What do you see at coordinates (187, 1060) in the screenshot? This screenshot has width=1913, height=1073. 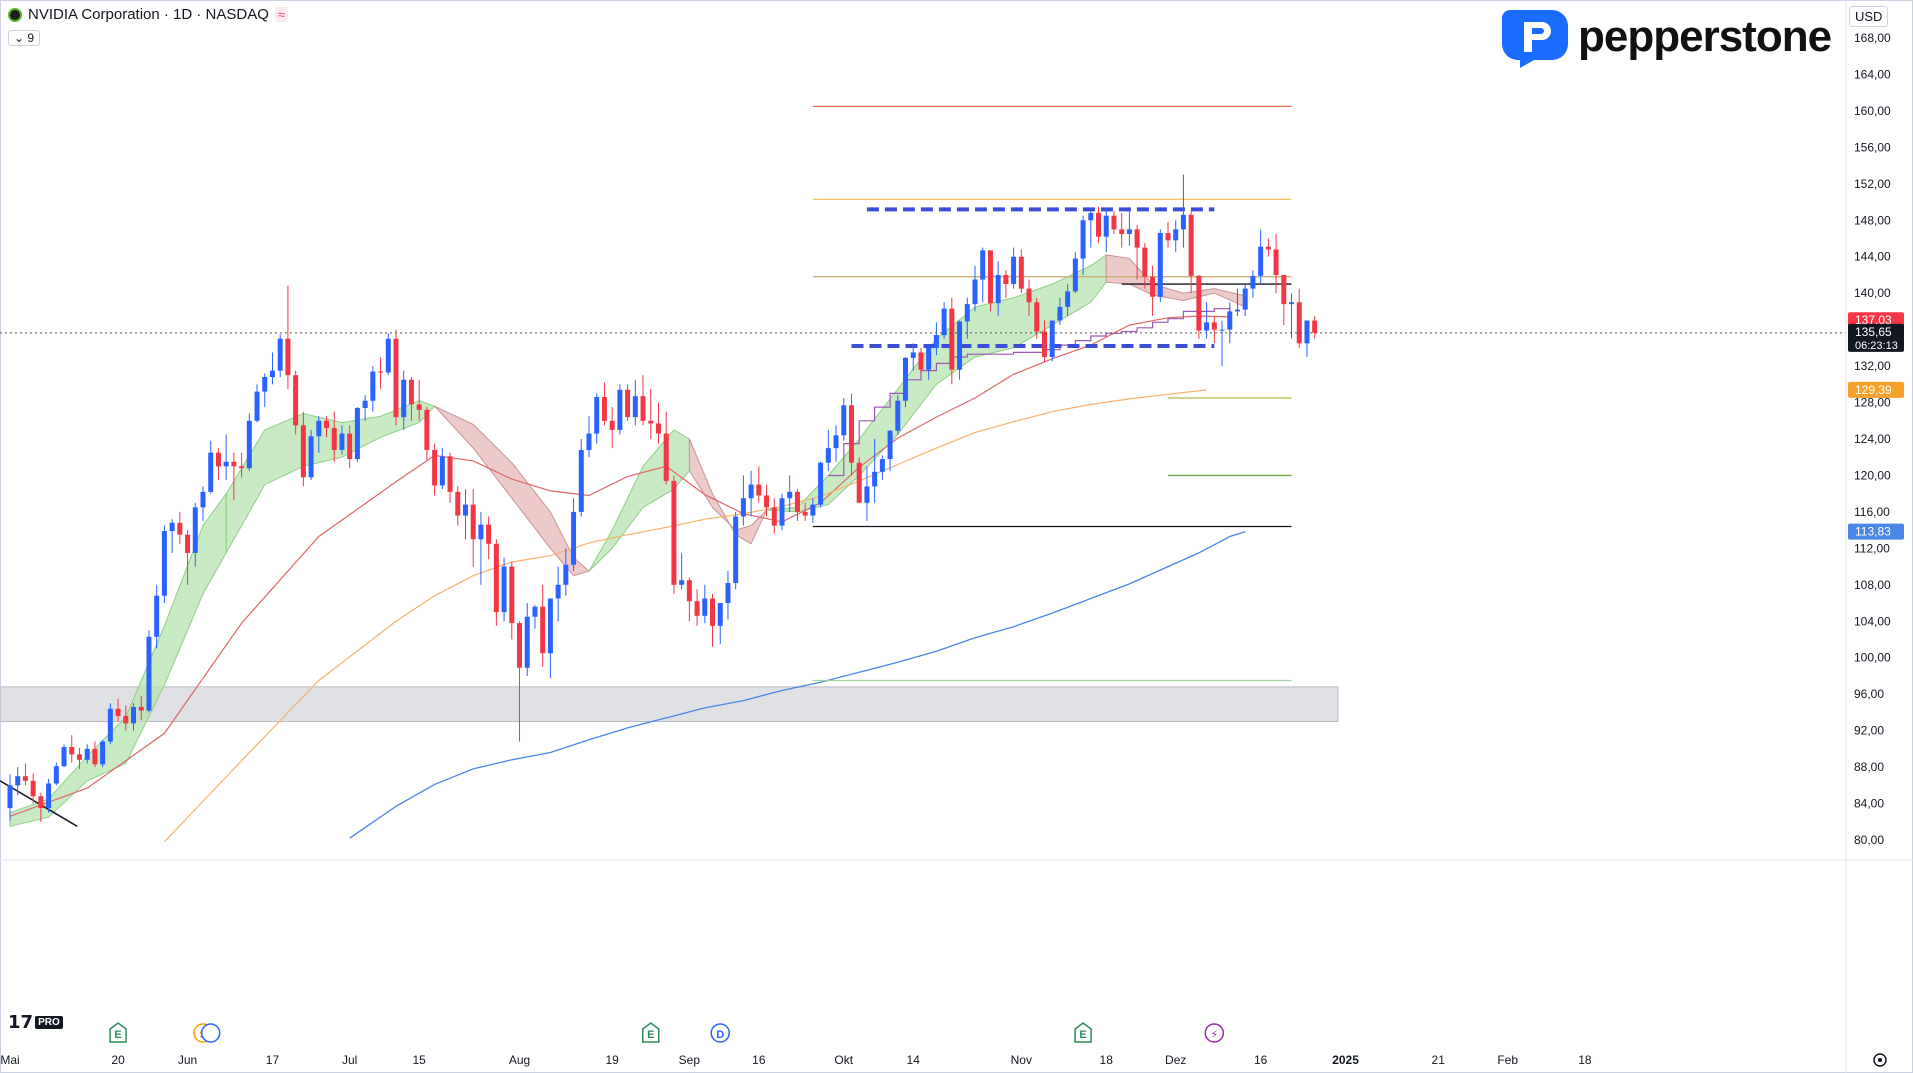 I see `x-tick-label-2: Jun` at bounding box center [187, 1060].